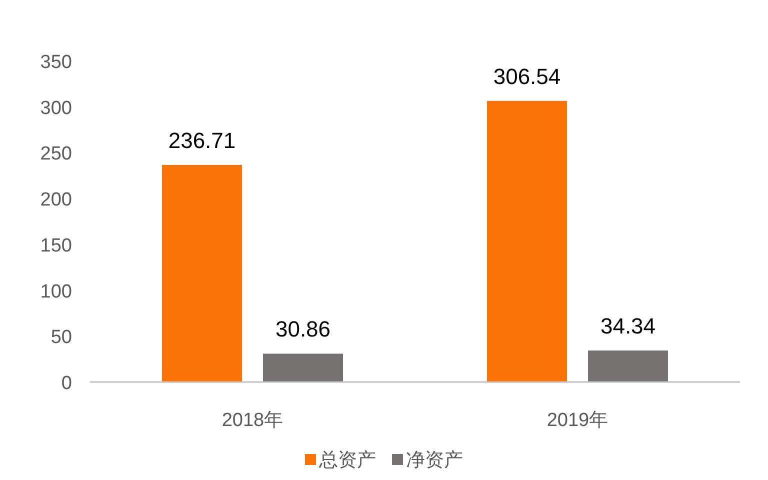 This screenshot has height=480, width=768. I want to click on legend-label: 总资产, so click(347, 460).